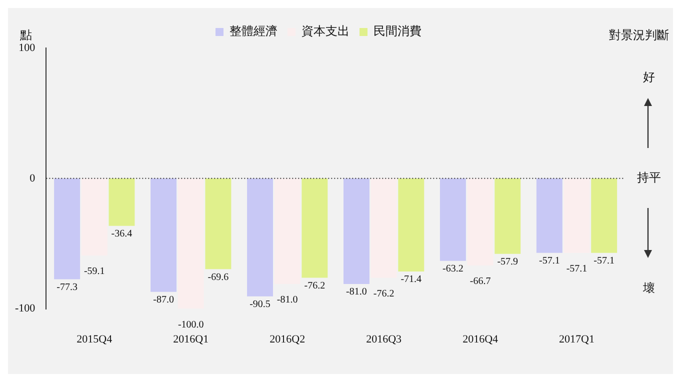 The height and width of the screenshot is (382, 681). I want to click on data-label: -69.6, so click(218, 277).